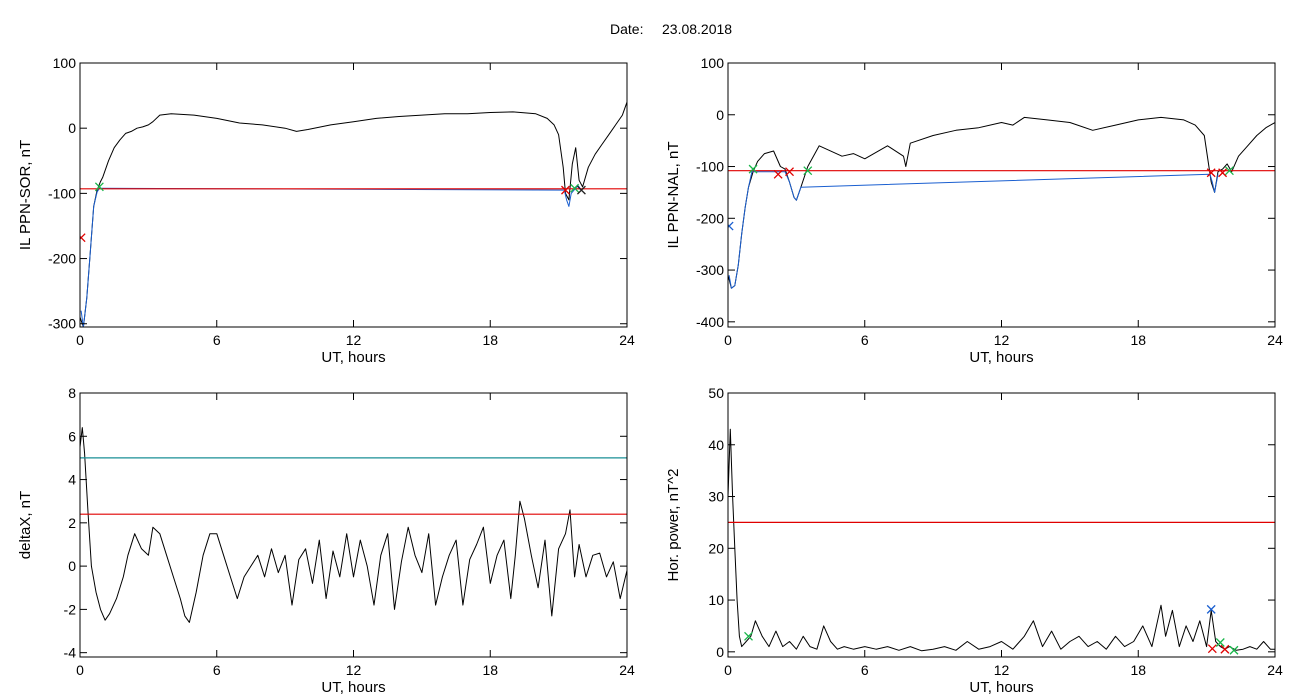  I want to click on y-axis-label: Hor. power, nT^2, so click(673, 525).